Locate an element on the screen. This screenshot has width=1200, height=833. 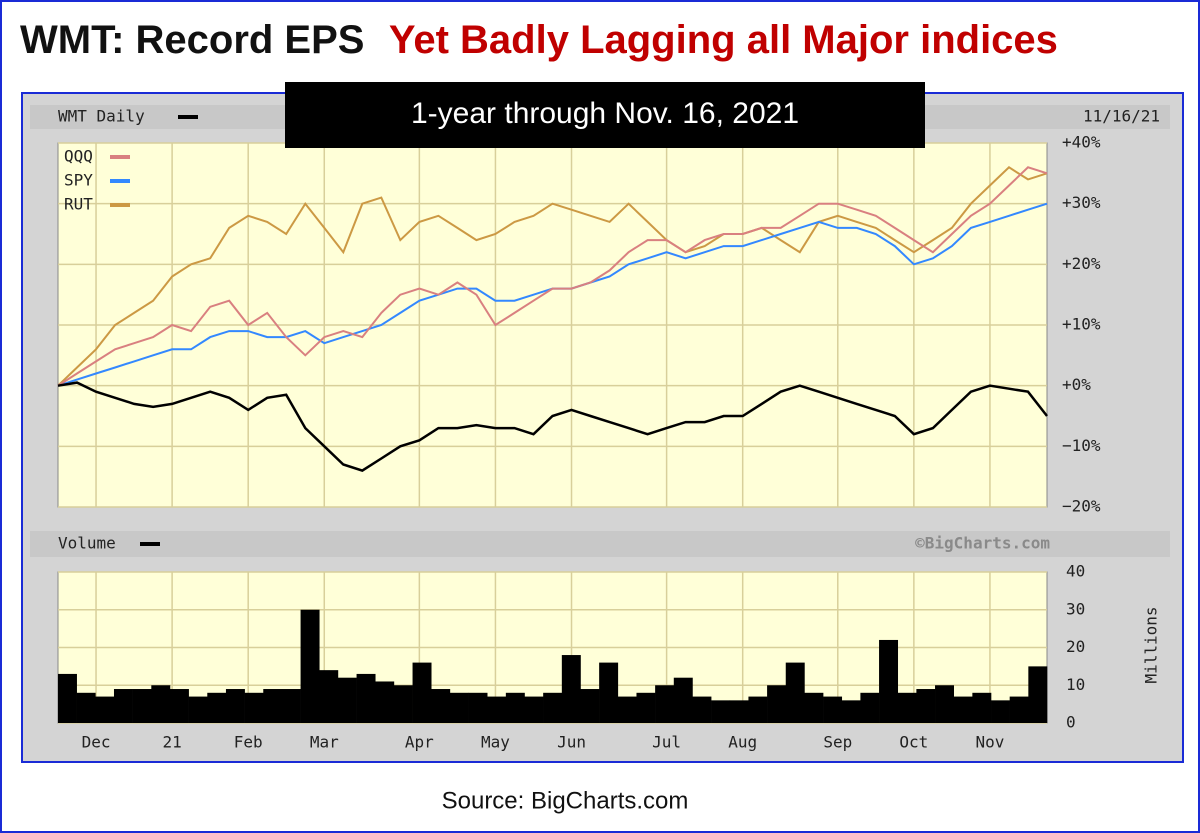
x-tick-label: Feb is located at coordinates (248, 742).